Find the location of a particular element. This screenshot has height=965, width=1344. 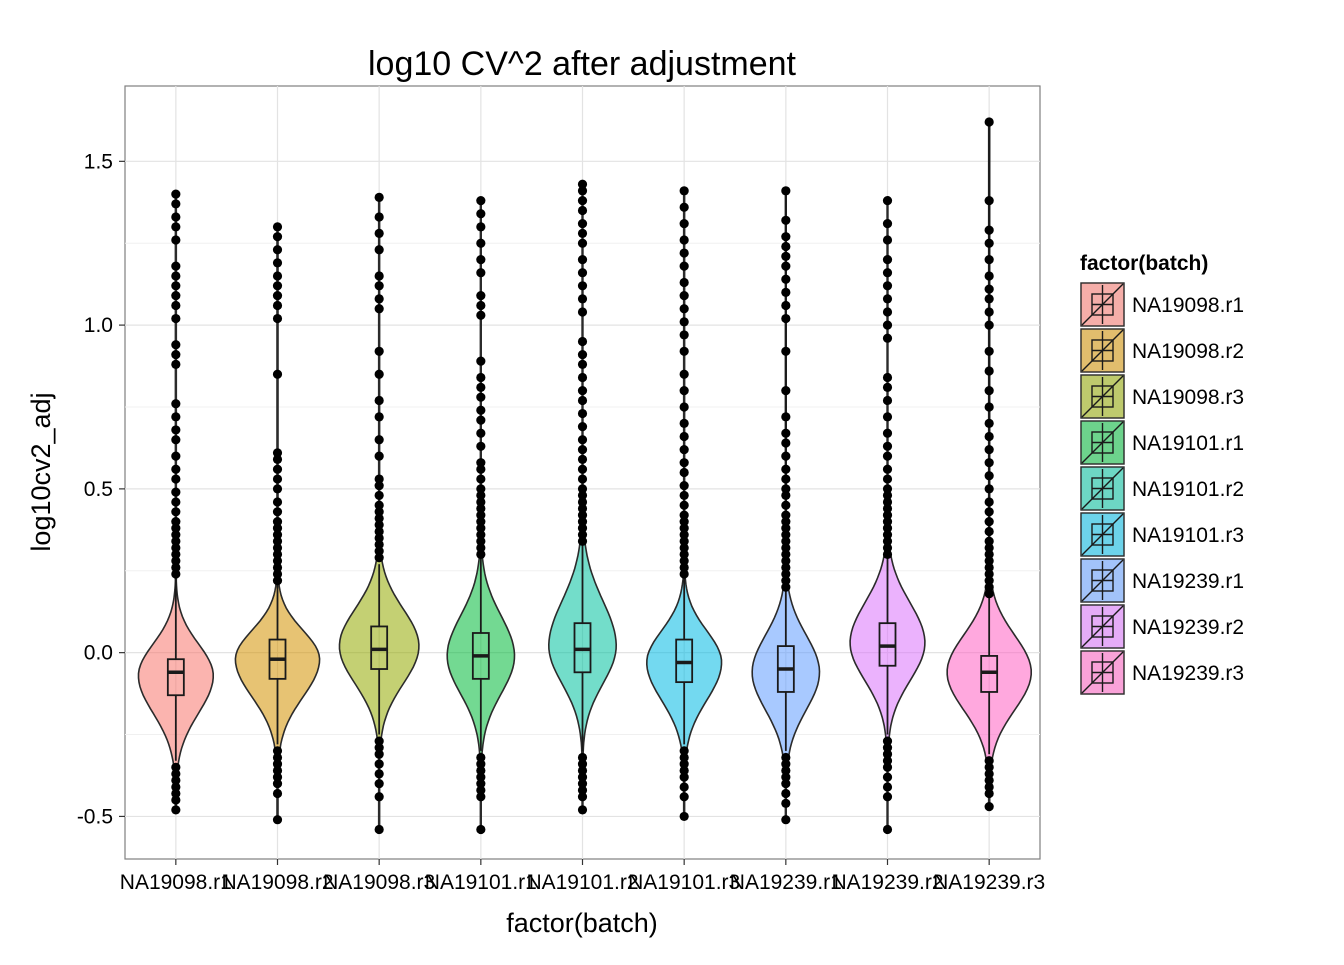

legend-label: NA19101.r2 is located at coordinates (1188, 489).